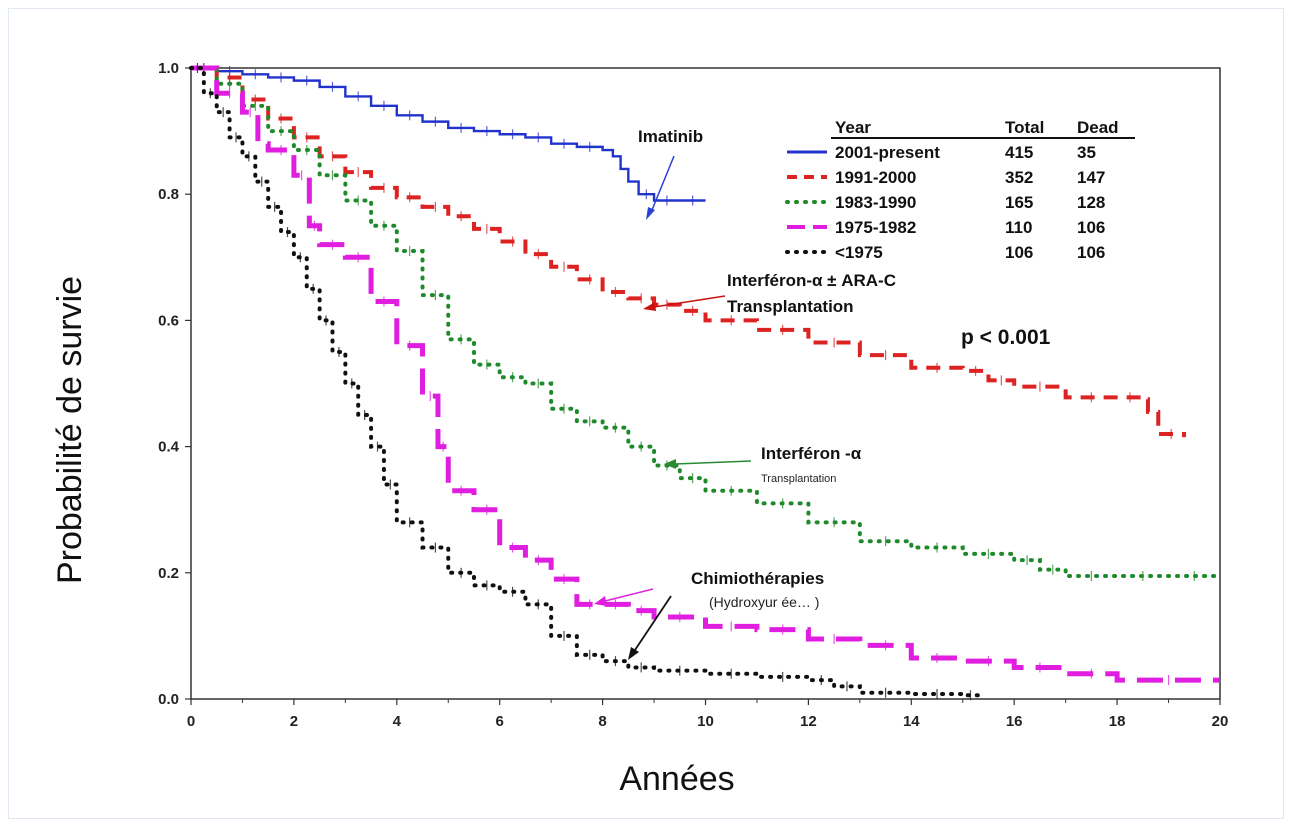 This screenshot has width=1292, height=827. I want to click on legend-label-1991-2000: 1991-2000, so click(875, 177).